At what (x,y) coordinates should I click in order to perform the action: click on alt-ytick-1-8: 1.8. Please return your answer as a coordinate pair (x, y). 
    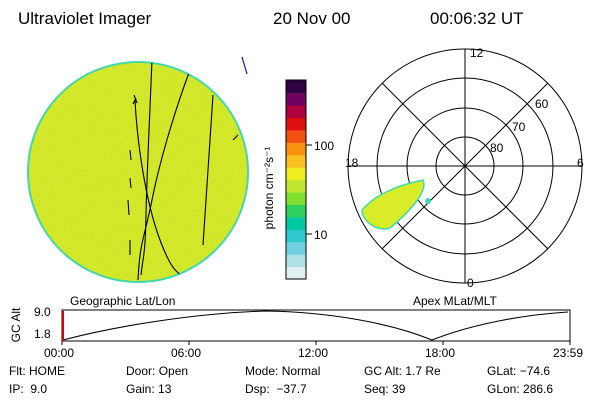
    Looking at the image, I should click on (42, 334).